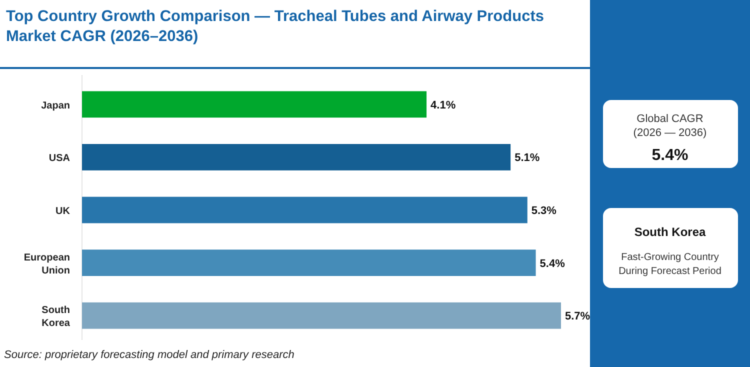 Image resolution: width=750 pixels, height=367 pixels. Describe the element at coordinates (56, 317) in the screenshot. I see `y-tick-label: South Korea` at that location.